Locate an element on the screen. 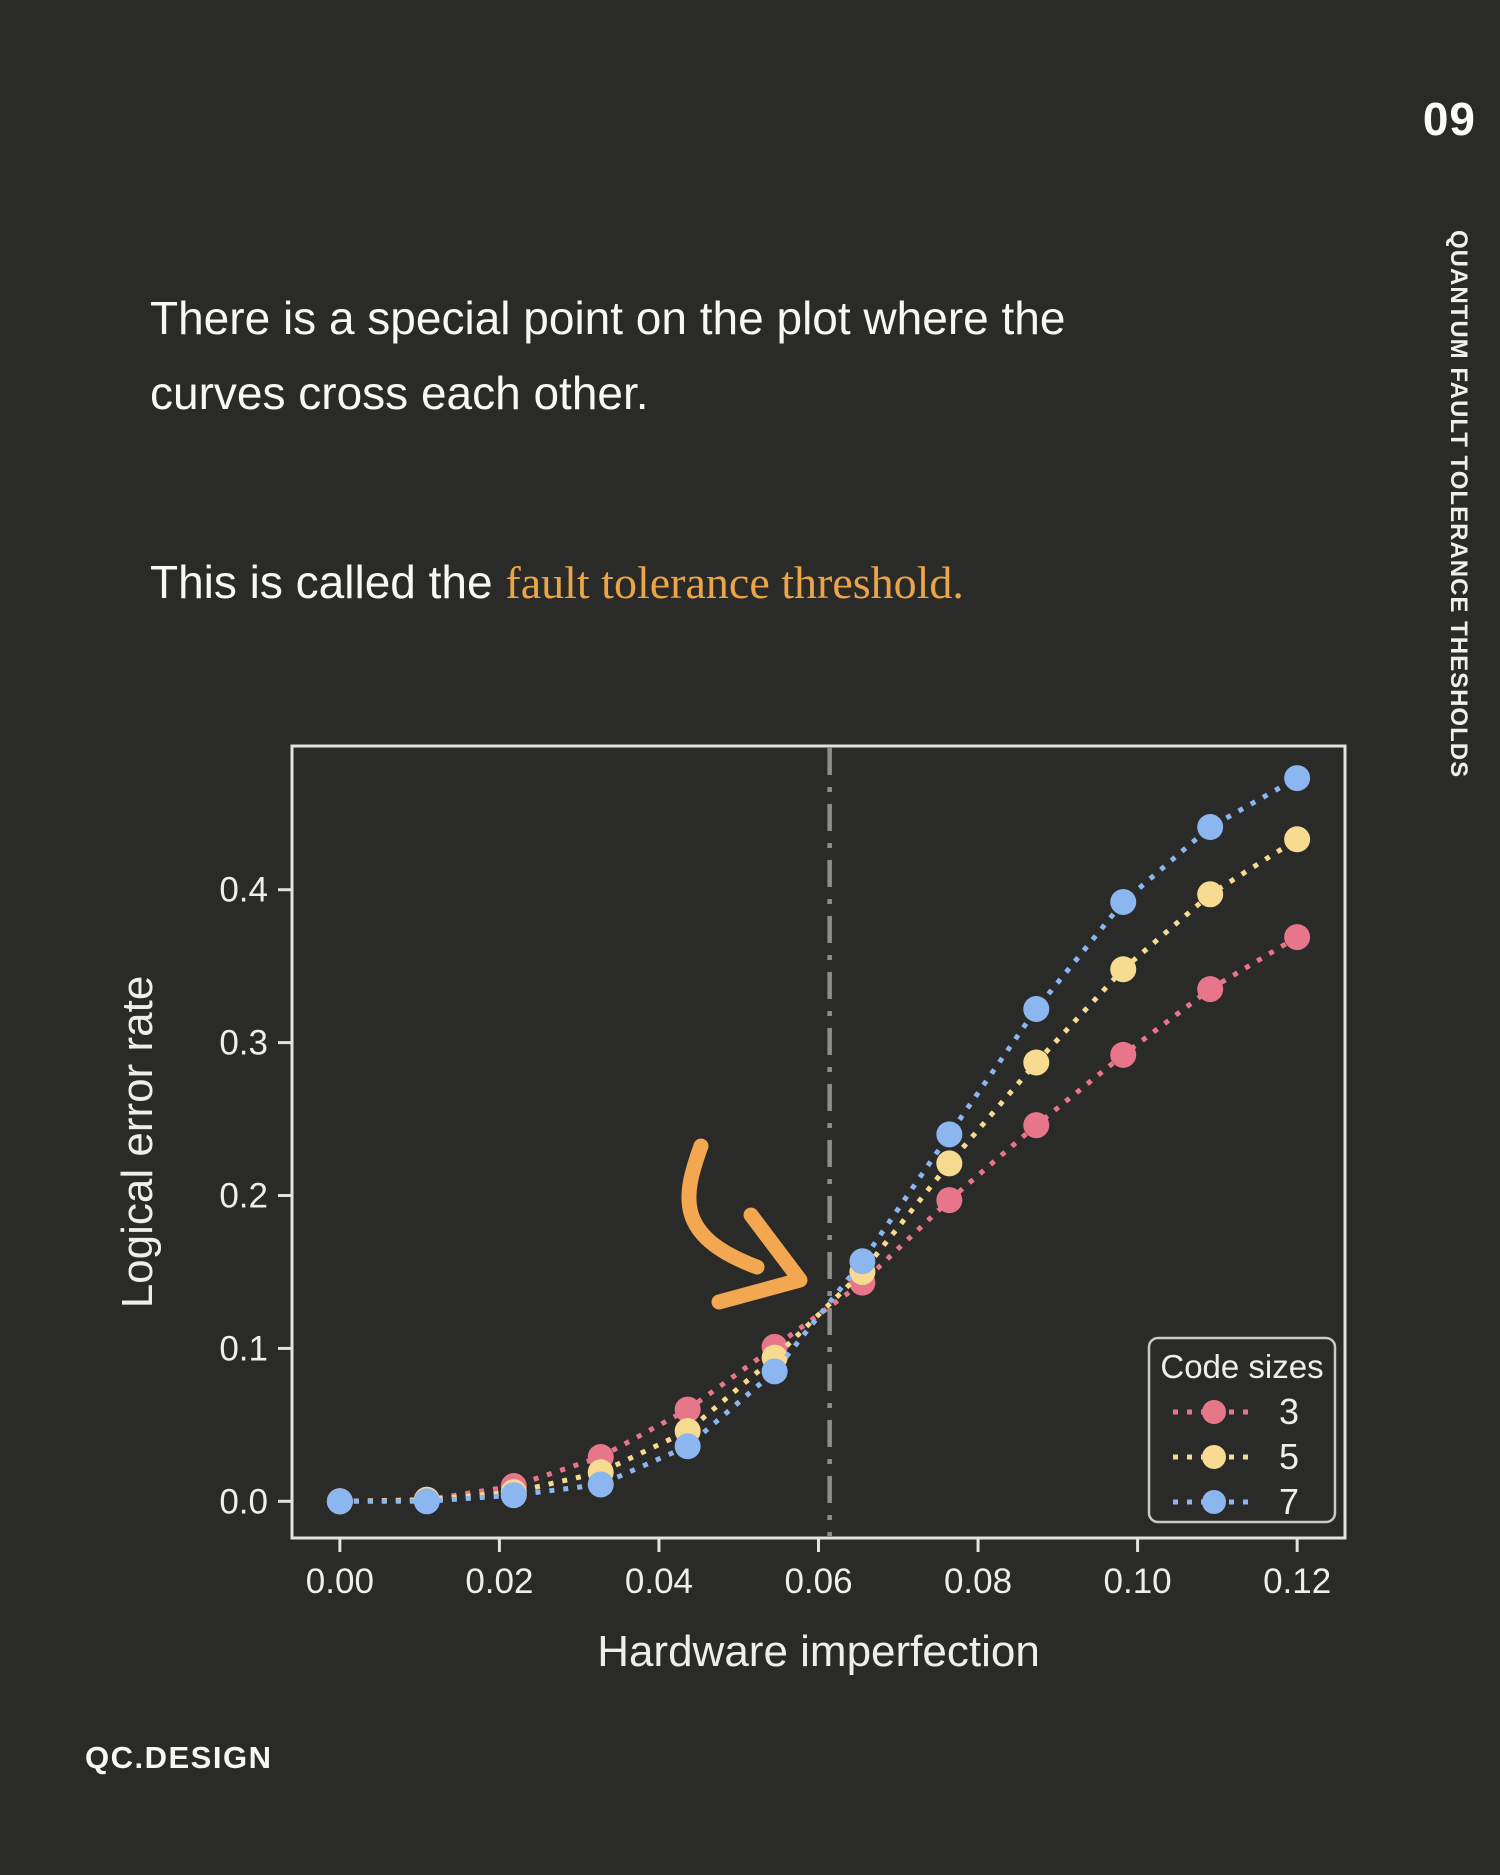 The width and height of the screenshot is (1500, 1875). x-tick-label: 0.02 is located at coordinates (499, 1581).